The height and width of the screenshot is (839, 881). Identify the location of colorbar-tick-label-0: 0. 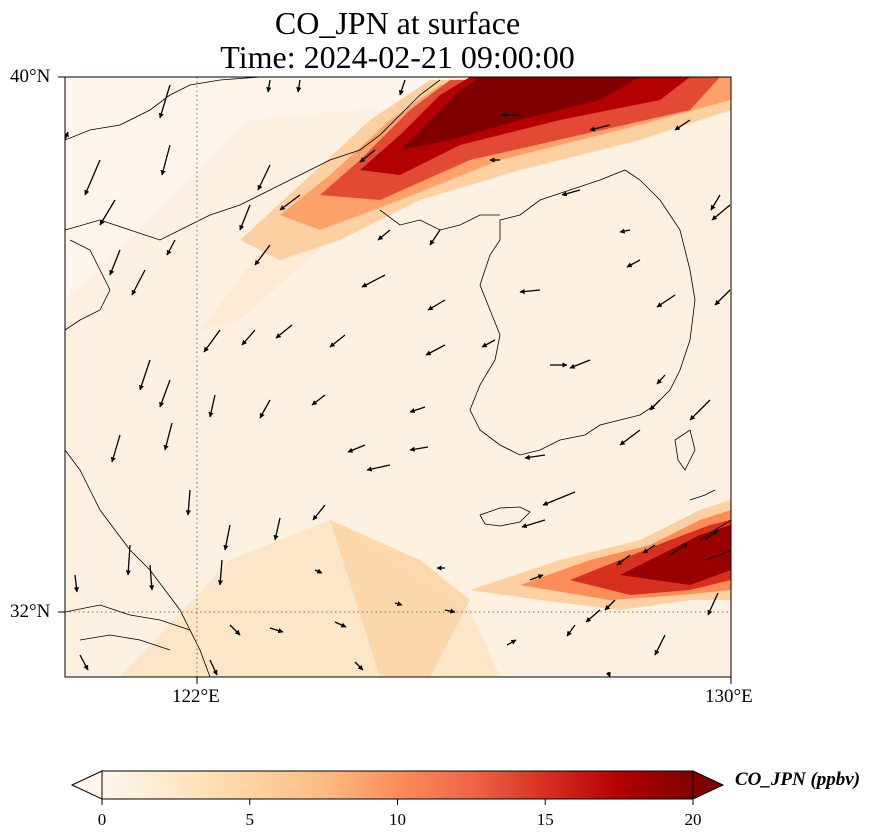
(102, 819).